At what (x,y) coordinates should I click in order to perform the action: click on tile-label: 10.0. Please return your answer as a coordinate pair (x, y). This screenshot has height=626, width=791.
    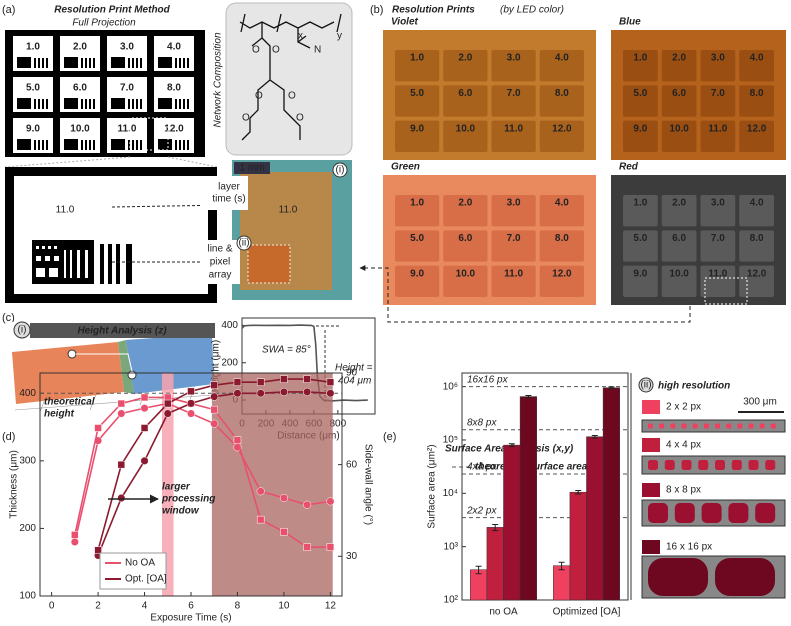
    Looking at the image, I should click on (80, 129).